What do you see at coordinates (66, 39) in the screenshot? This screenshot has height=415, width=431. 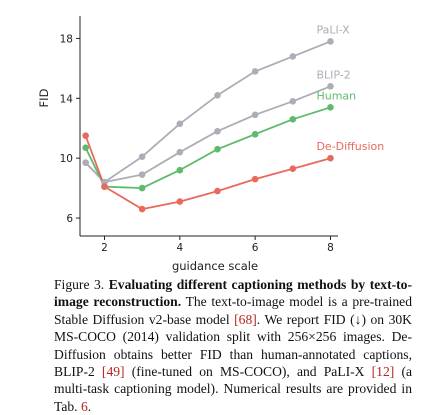 I see `y-tick-label-18: 18` at bounding box center [66, 39].